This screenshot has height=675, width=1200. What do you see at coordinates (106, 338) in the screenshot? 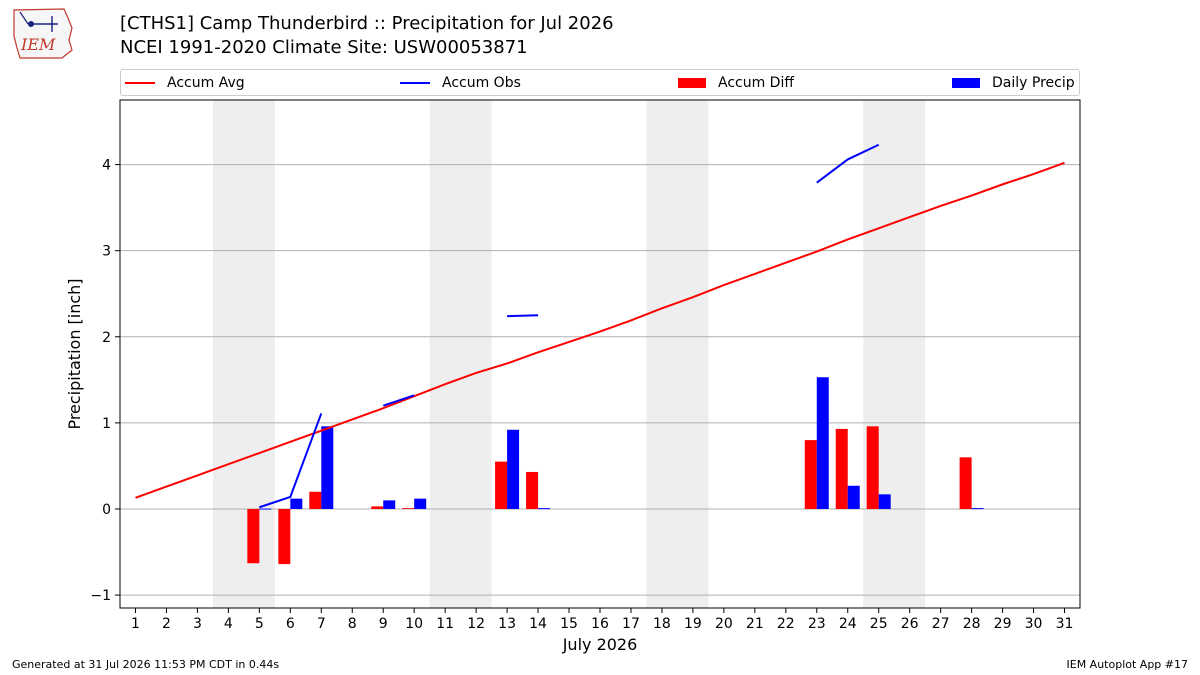
I see `y-tick-label: 2` at bounding box center [106, 338].